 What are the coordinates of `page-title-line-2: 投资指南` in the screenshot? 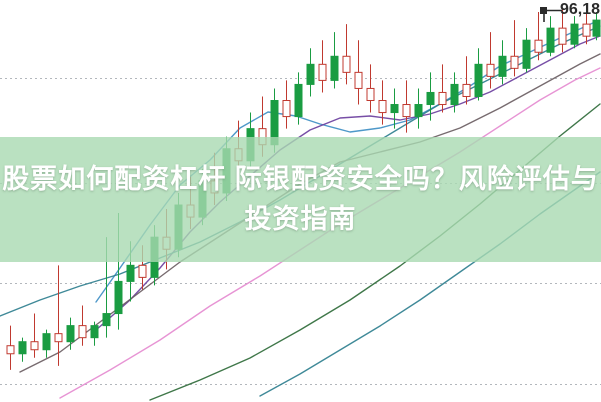 It's located at (300, 218).